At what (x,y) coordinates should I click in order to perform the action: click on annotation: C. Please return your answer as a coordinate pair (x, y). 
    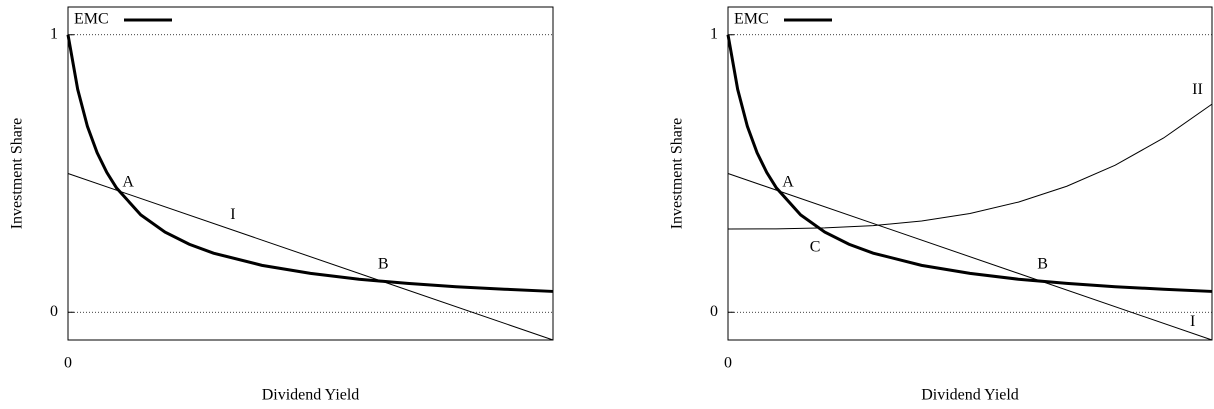
    Looking at the image, I should click on (815, 246).